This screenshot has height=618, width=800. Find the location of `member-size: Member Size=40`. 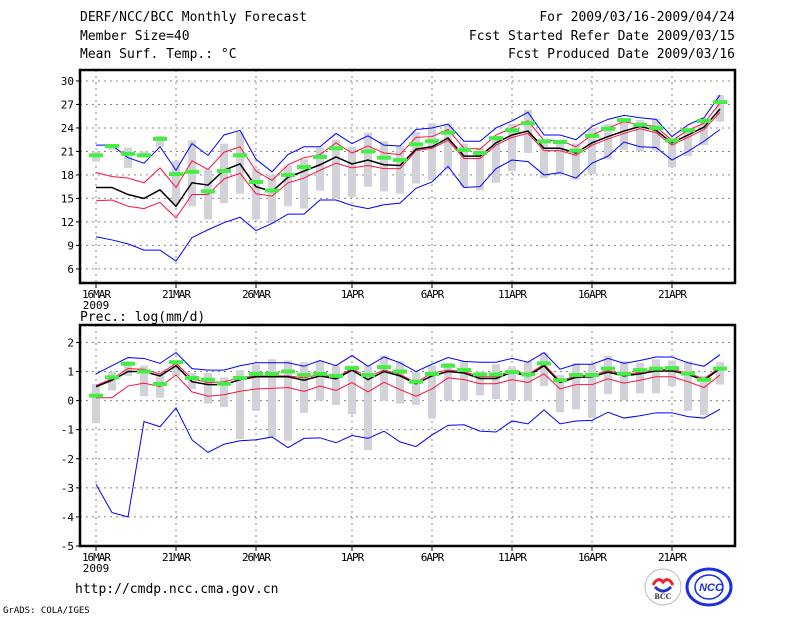

member-size: Member Size=40 is located at coordinates (135, 36).